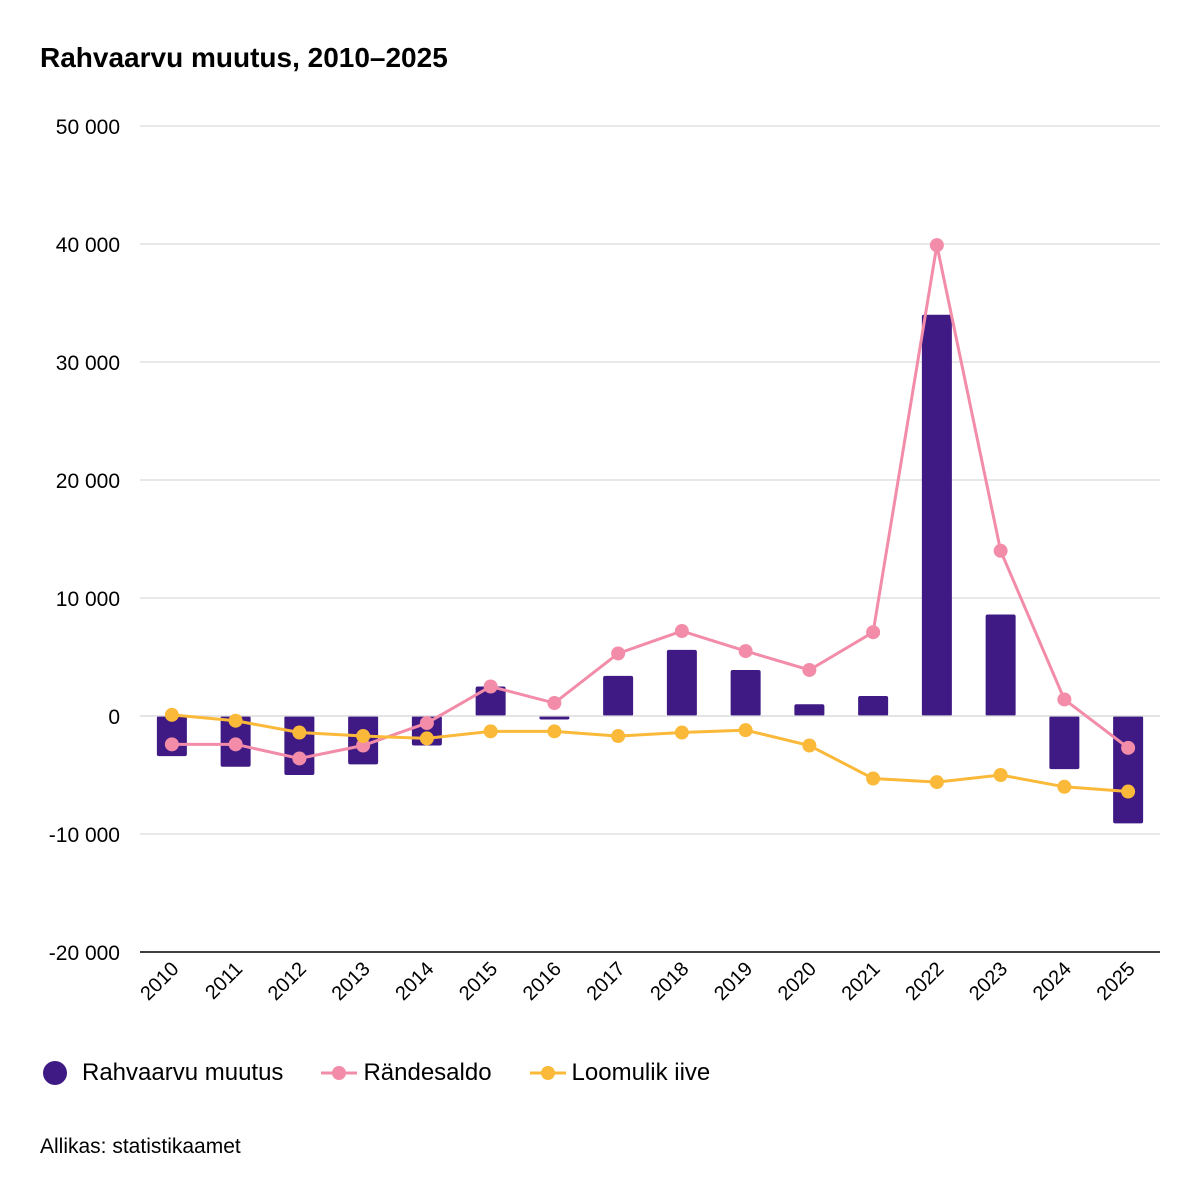 Image resolution: width=1200 pixels, height=1200 pixels. What do you see at coordinates (414, 981) in the screenshot?
I see `x-tick-label: 2014` at bounding box center [414, 981].